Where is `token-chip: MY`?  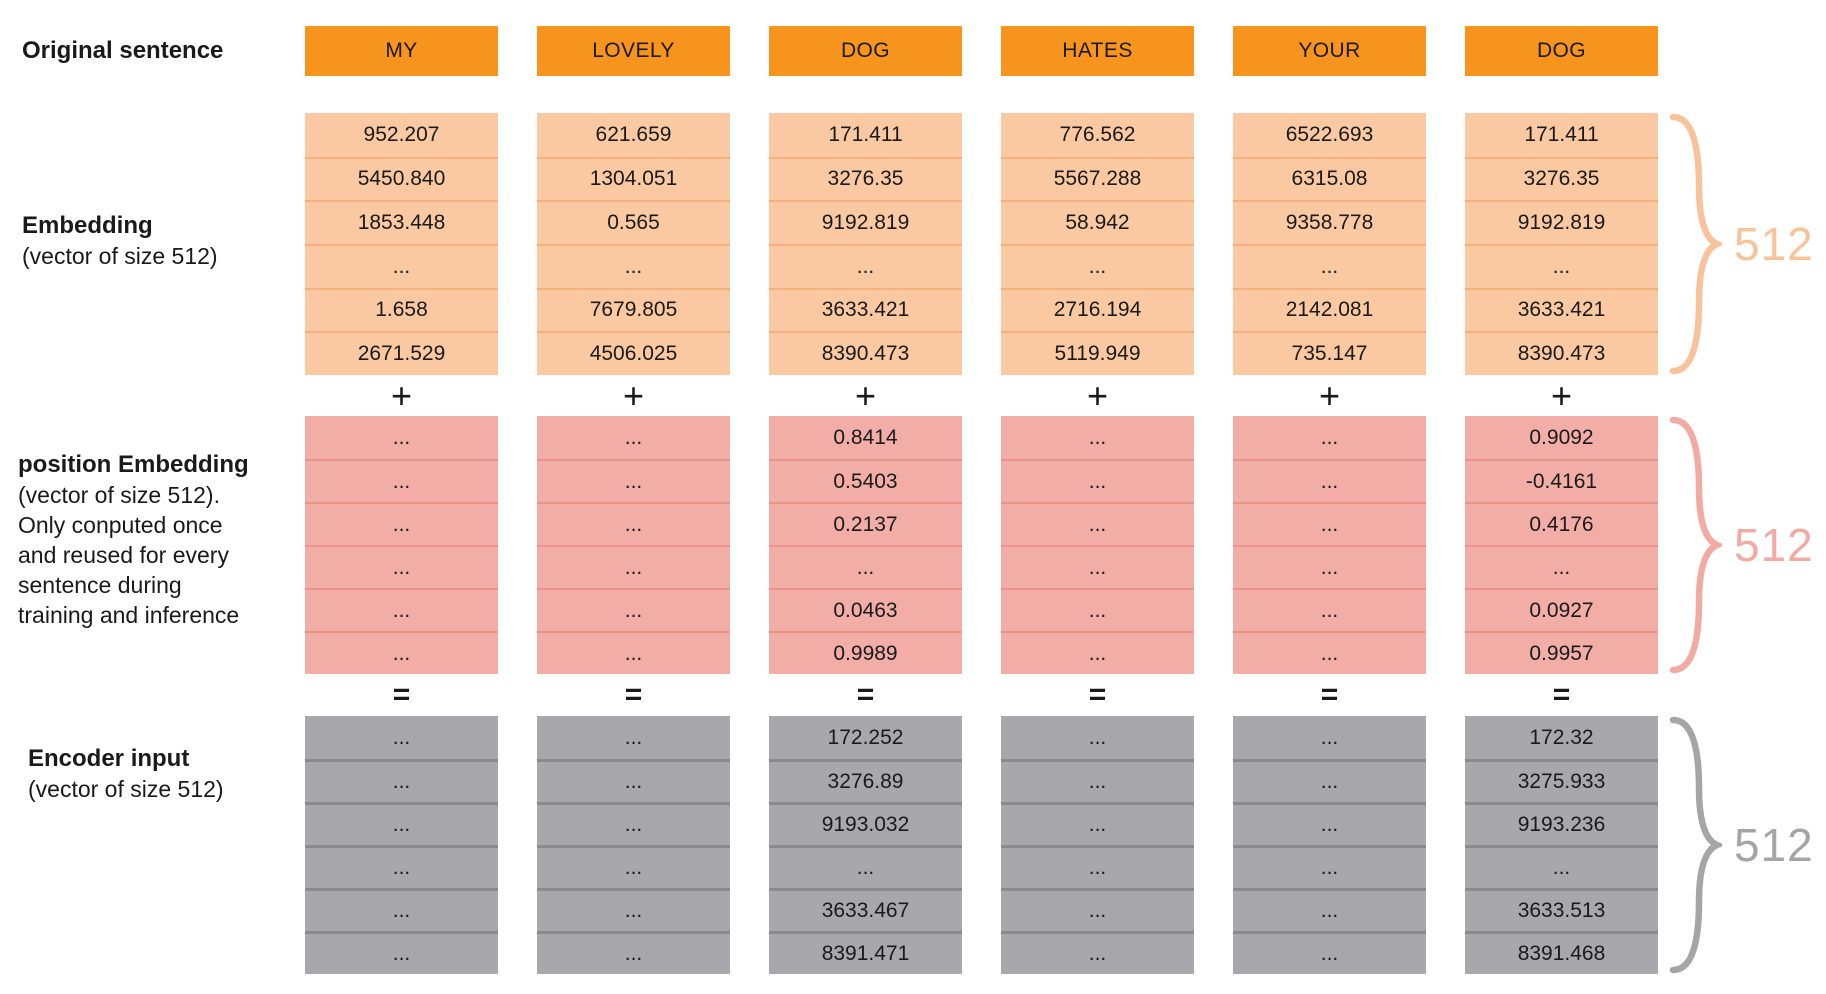 token-chip: MY is located at coordinates (401, 51).